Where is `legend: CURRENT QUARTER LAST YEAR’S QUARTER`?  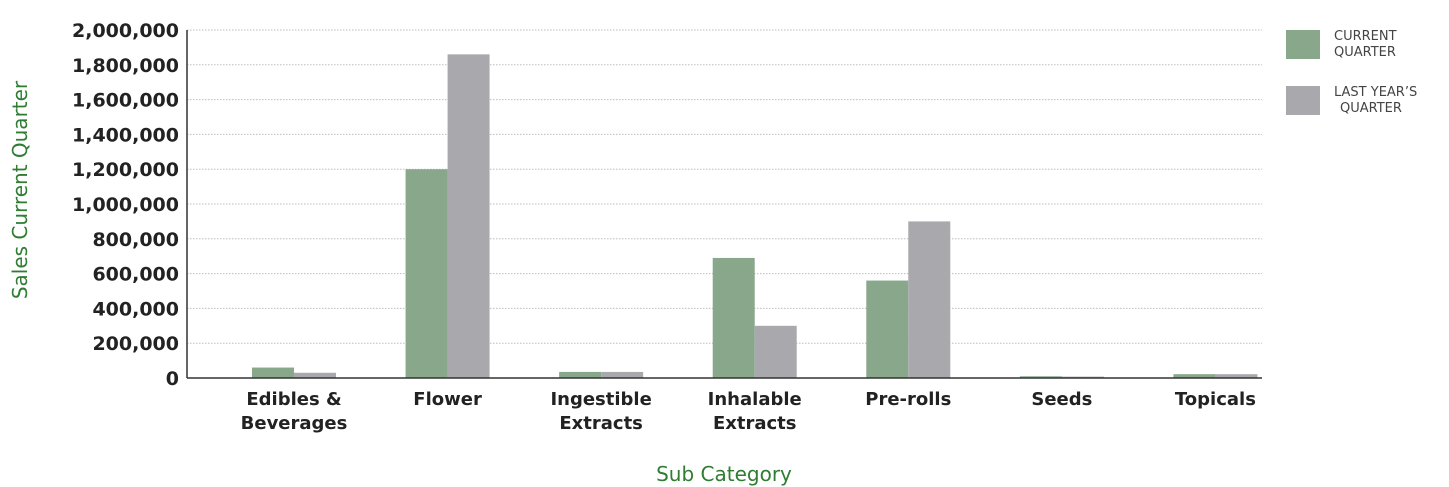
legend: CURRENT QUARTER LAST YEAR’S QUARTER is located at coordinates (1351, 72).